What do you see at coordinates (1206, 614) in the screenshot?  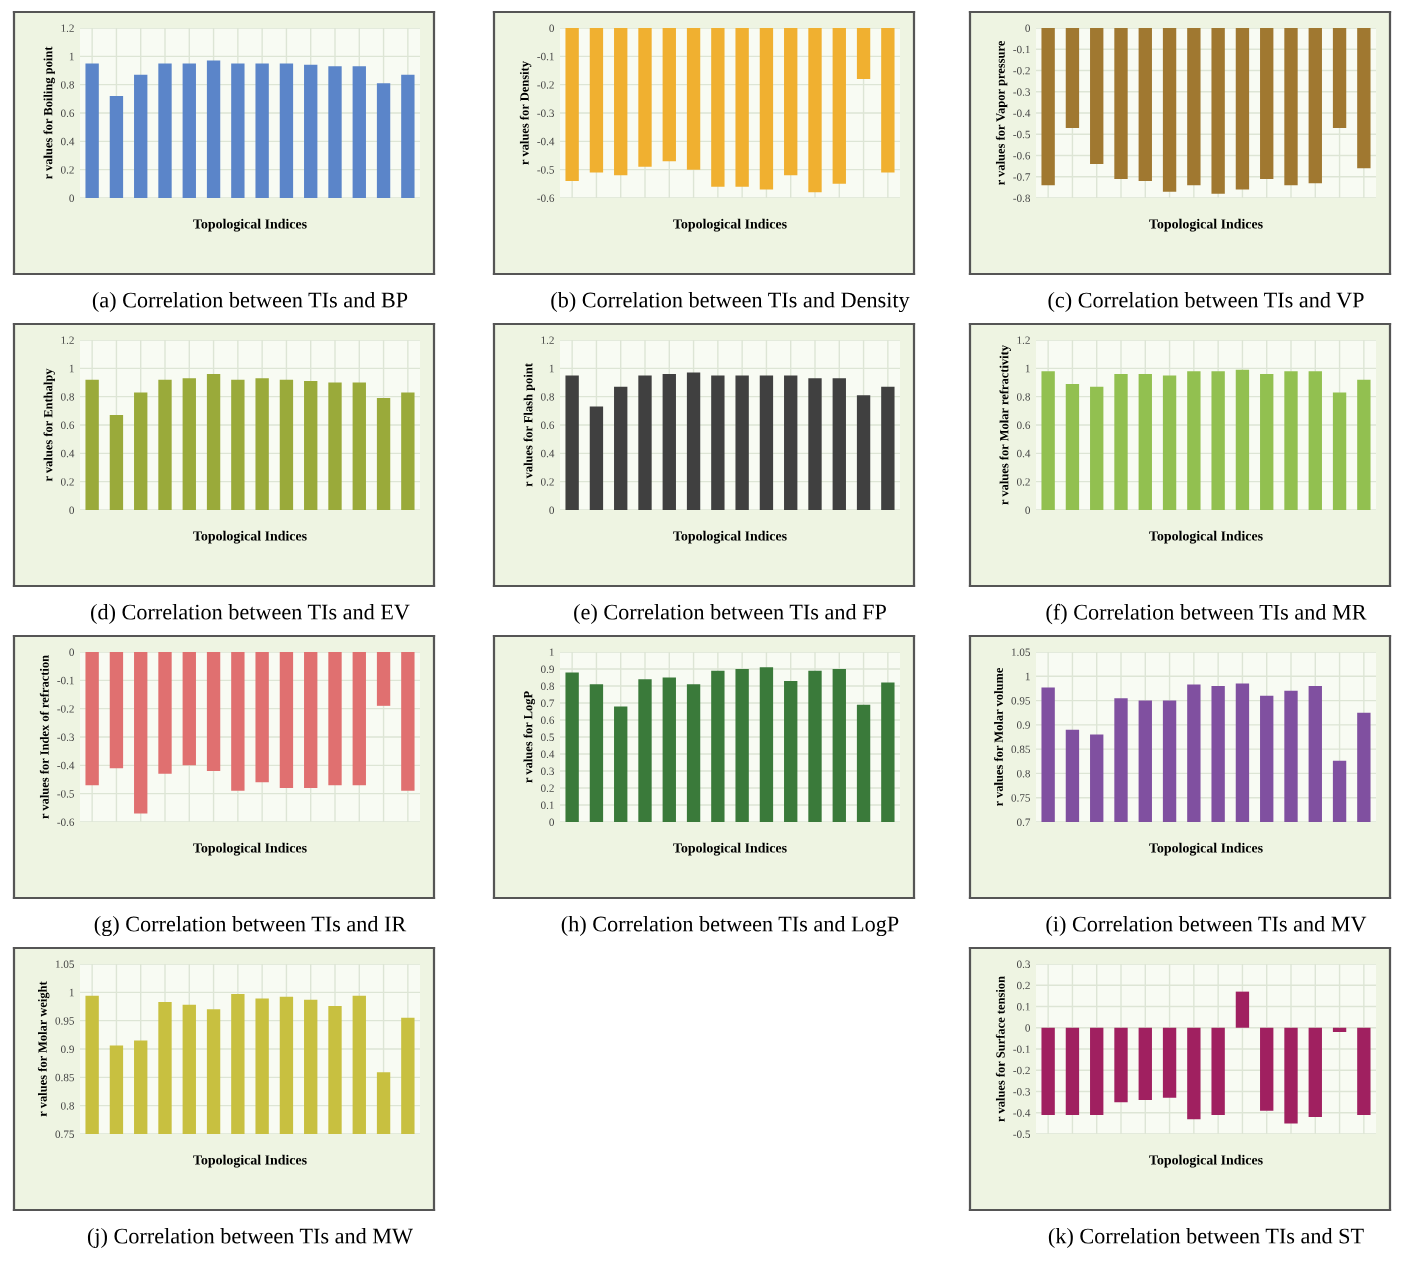 I see `text: (f) Correlation between TIs and MR` at bounding box center [1206, 614].